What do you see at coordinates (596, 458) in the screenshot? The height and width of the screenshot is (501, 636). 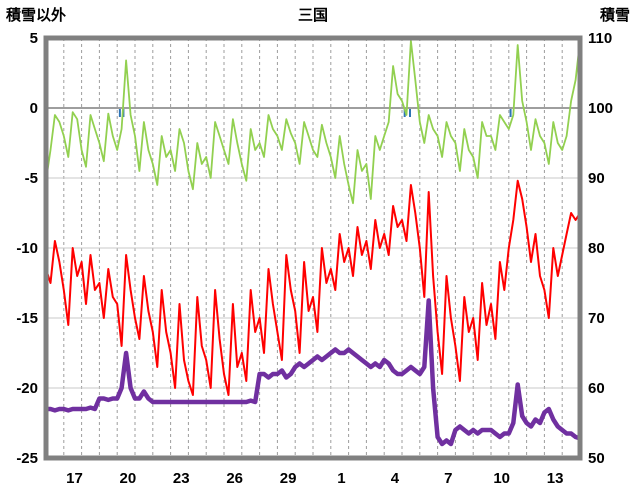 I see `right-axis-tick-label: 50` at bounding box center [596, 458].